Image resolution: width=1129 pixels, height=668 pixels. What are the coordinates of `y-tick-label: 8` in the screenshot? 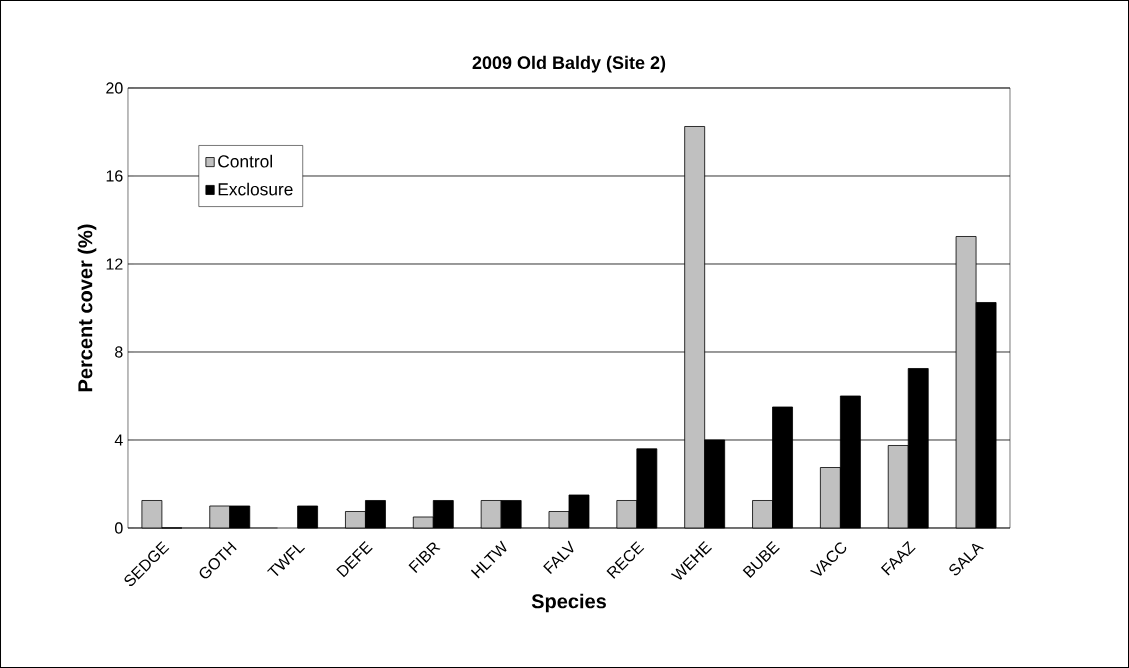 It's located at (119, 352).